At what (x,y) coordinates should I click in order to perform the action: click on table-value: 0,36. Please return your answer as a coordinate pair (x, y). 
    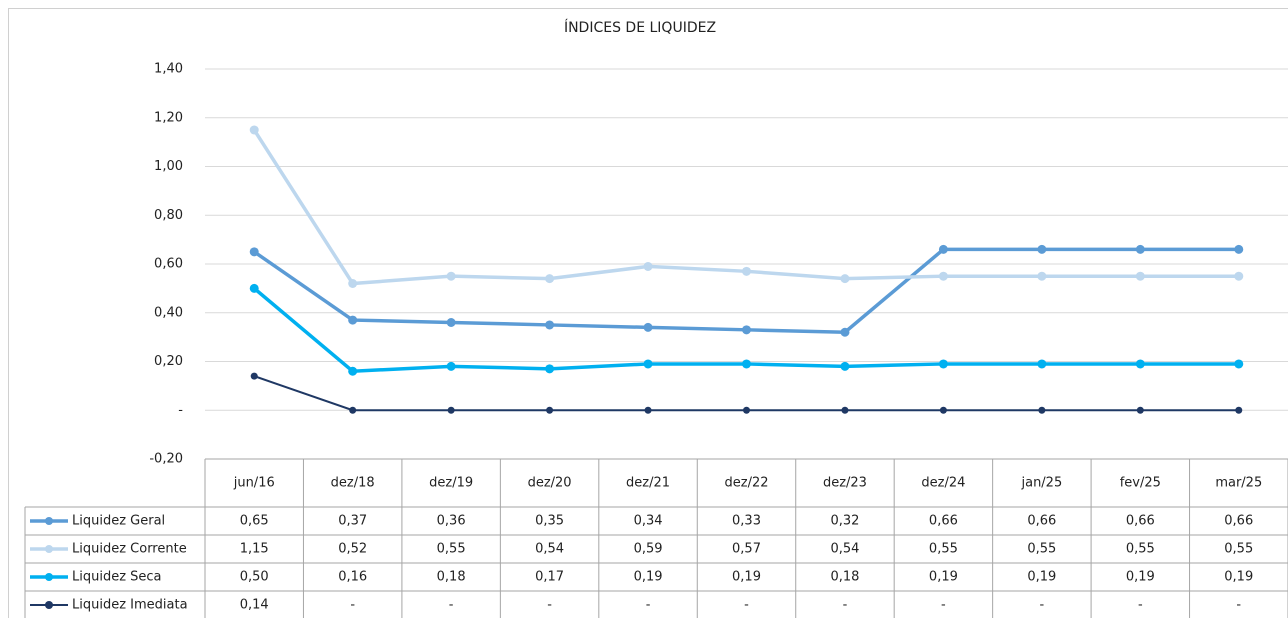
    Looking at the image, I should click on (451, 521).